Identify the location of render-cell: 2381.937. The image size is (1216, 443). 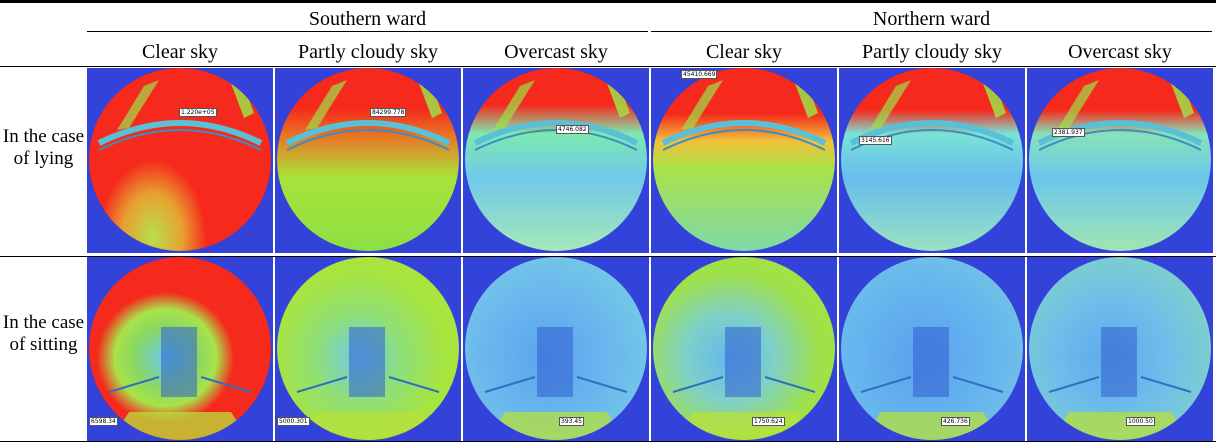
(1120, 160).